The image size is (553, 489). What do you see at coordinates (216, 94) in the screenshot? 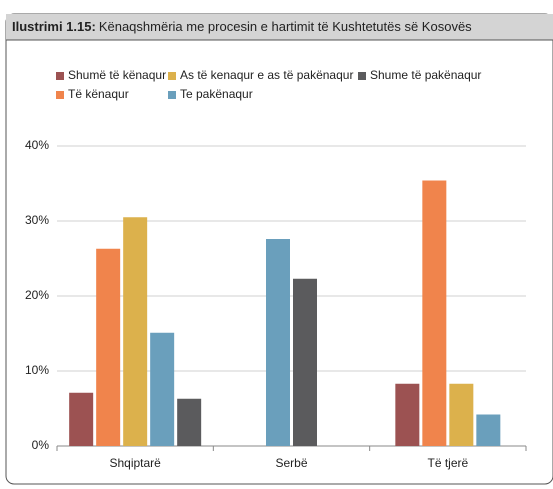
I see `legend-label: Te pakënaqur` at bounding box center [216, 94].